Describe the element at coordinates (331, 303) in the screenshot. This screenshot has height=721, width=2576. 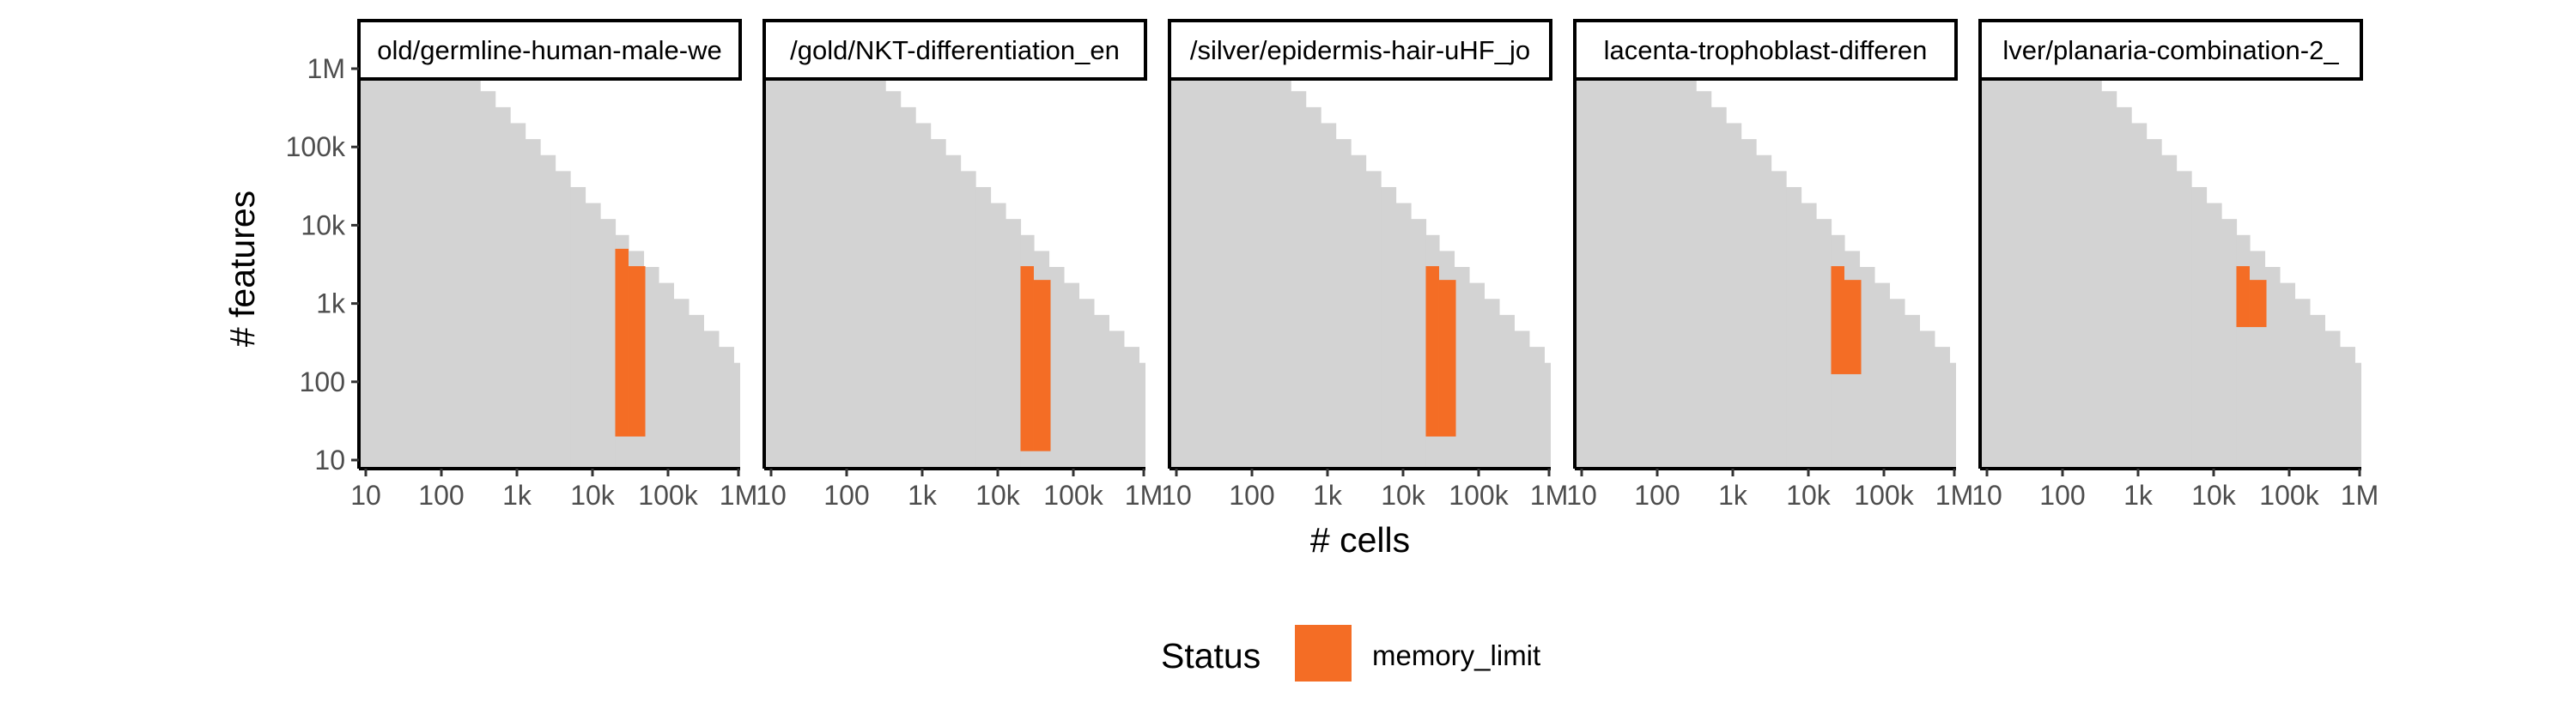
I see `y-tick-label: 1k` at that location.